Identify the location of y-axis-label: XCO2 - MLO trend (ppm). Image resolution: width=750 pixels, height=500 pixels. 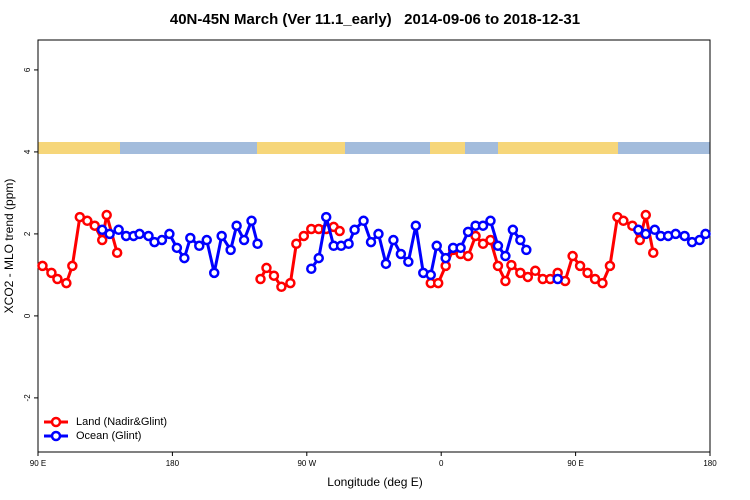
(9, 246).